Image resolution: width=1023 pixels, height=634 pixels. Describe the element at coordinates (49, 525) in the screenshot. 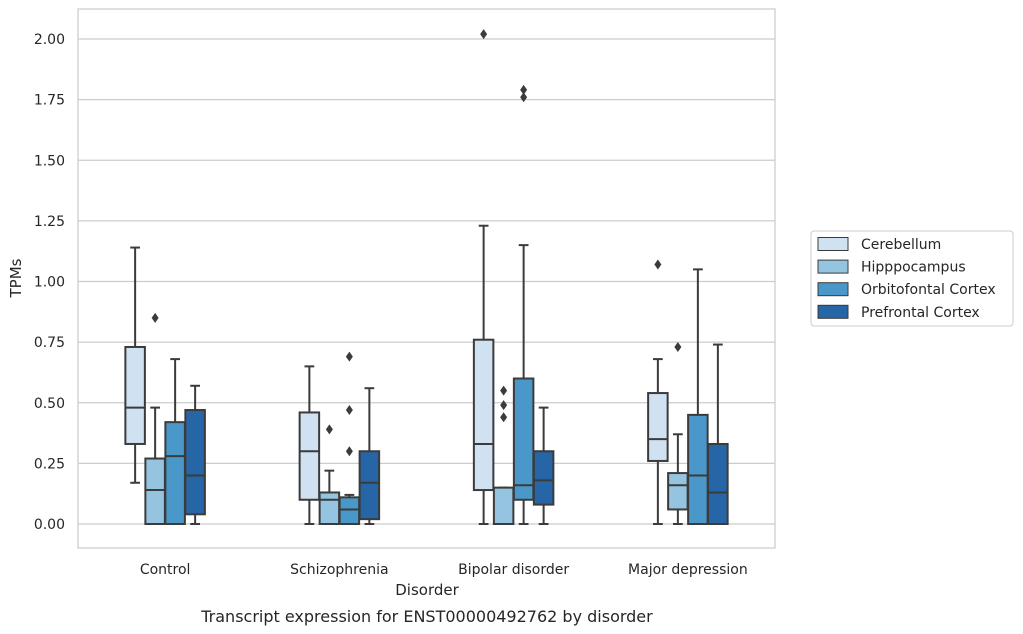

I see `y-tick-label: 0.00` at that location.